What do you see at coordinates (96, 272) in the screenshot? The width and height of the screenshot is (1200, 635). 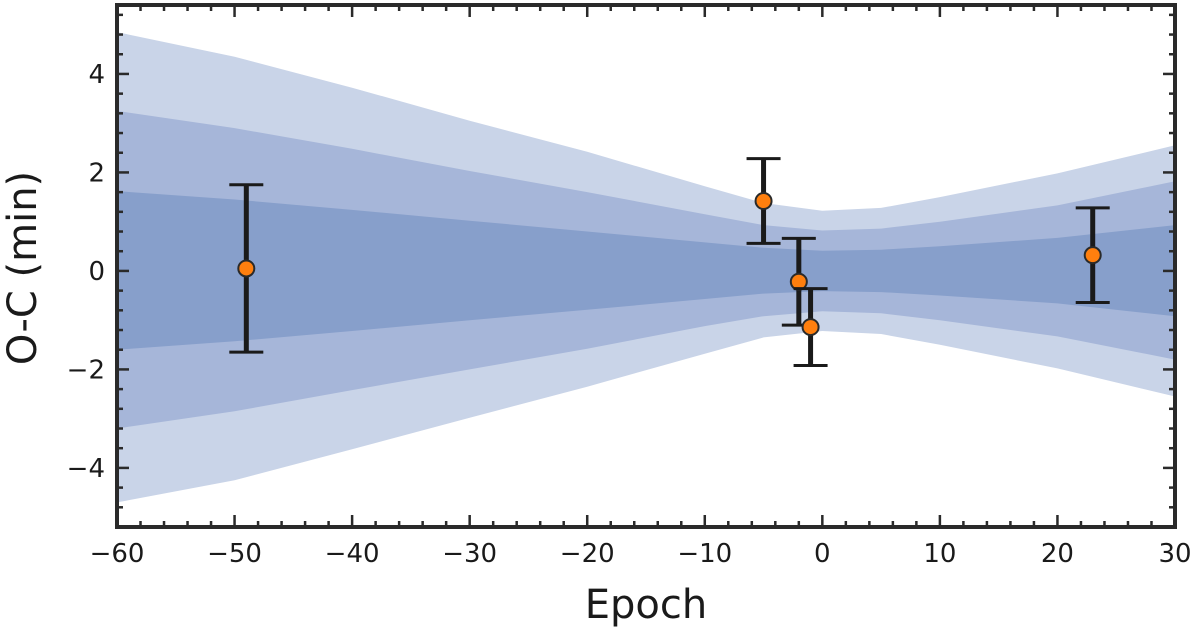 I see `y-tick-label: 0` at bounding box center [96, 272].